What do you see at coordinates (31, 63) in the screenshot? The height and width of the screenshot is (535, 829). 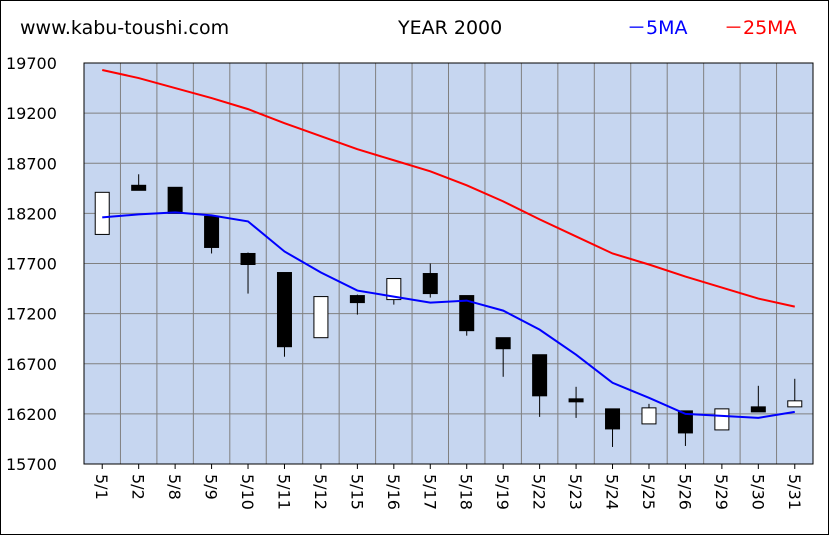 I see `y-tick-label: 19700` at bounding box center [31, 63].